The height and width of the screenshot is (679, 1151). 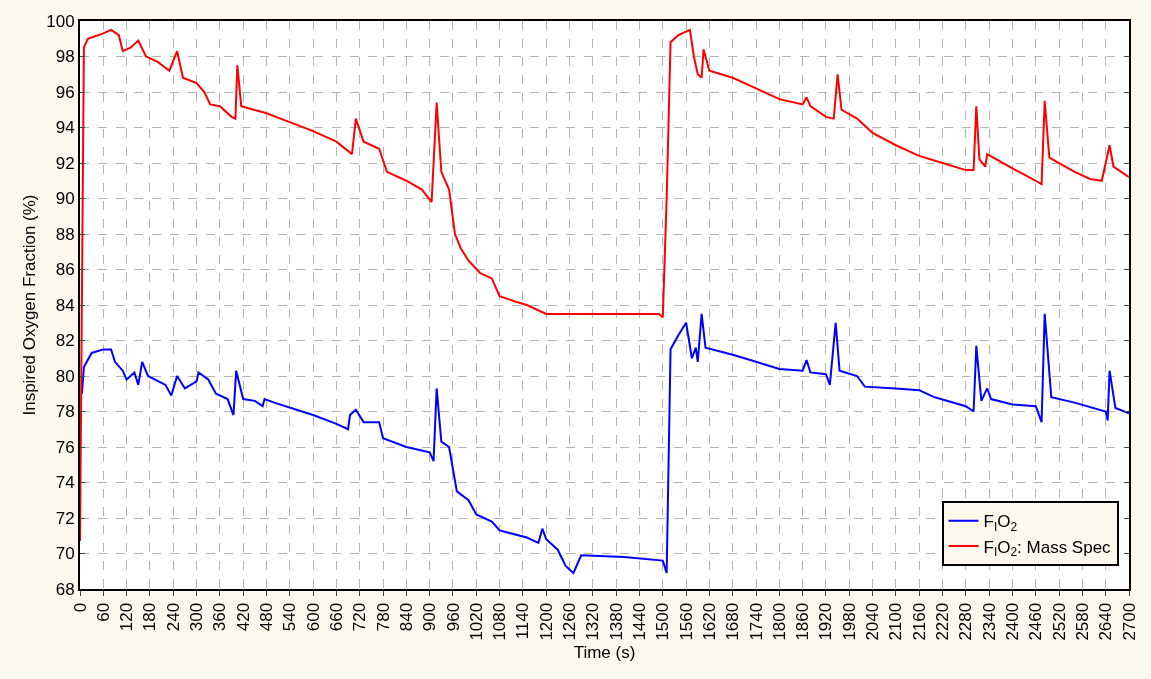 I want to click on x-tick-label: 900, so click(x=430, y=617).